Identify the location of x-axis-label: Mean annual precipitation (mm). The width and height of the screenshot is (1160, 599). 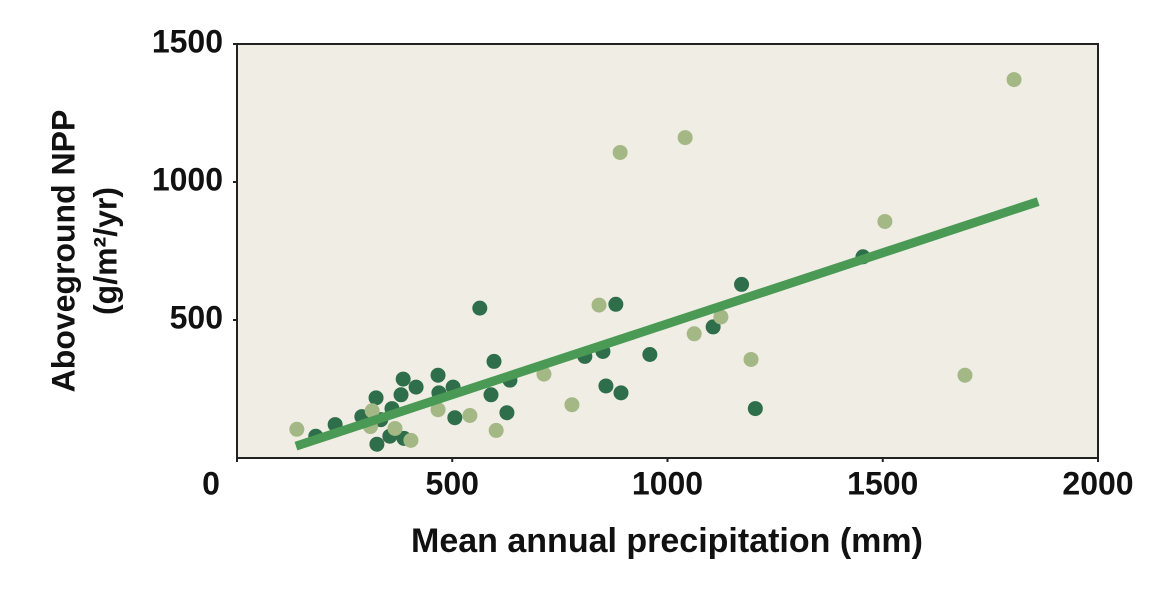
(667, 541).